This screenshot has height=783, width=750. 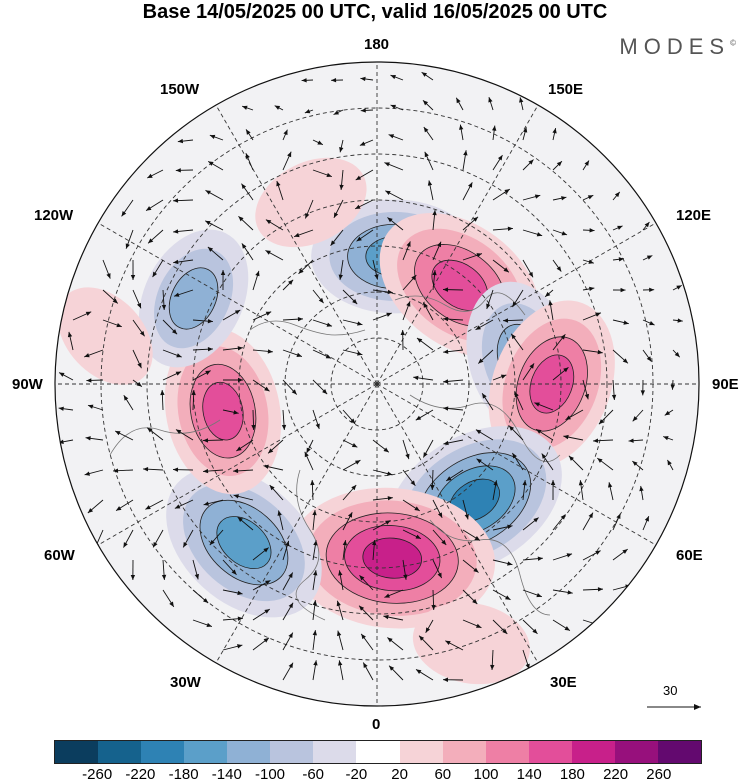 What do you see at coordinates (356, 774) in the screenshot?
I see `colorbar-tick-label: -20` at bounding box center [356, 774].